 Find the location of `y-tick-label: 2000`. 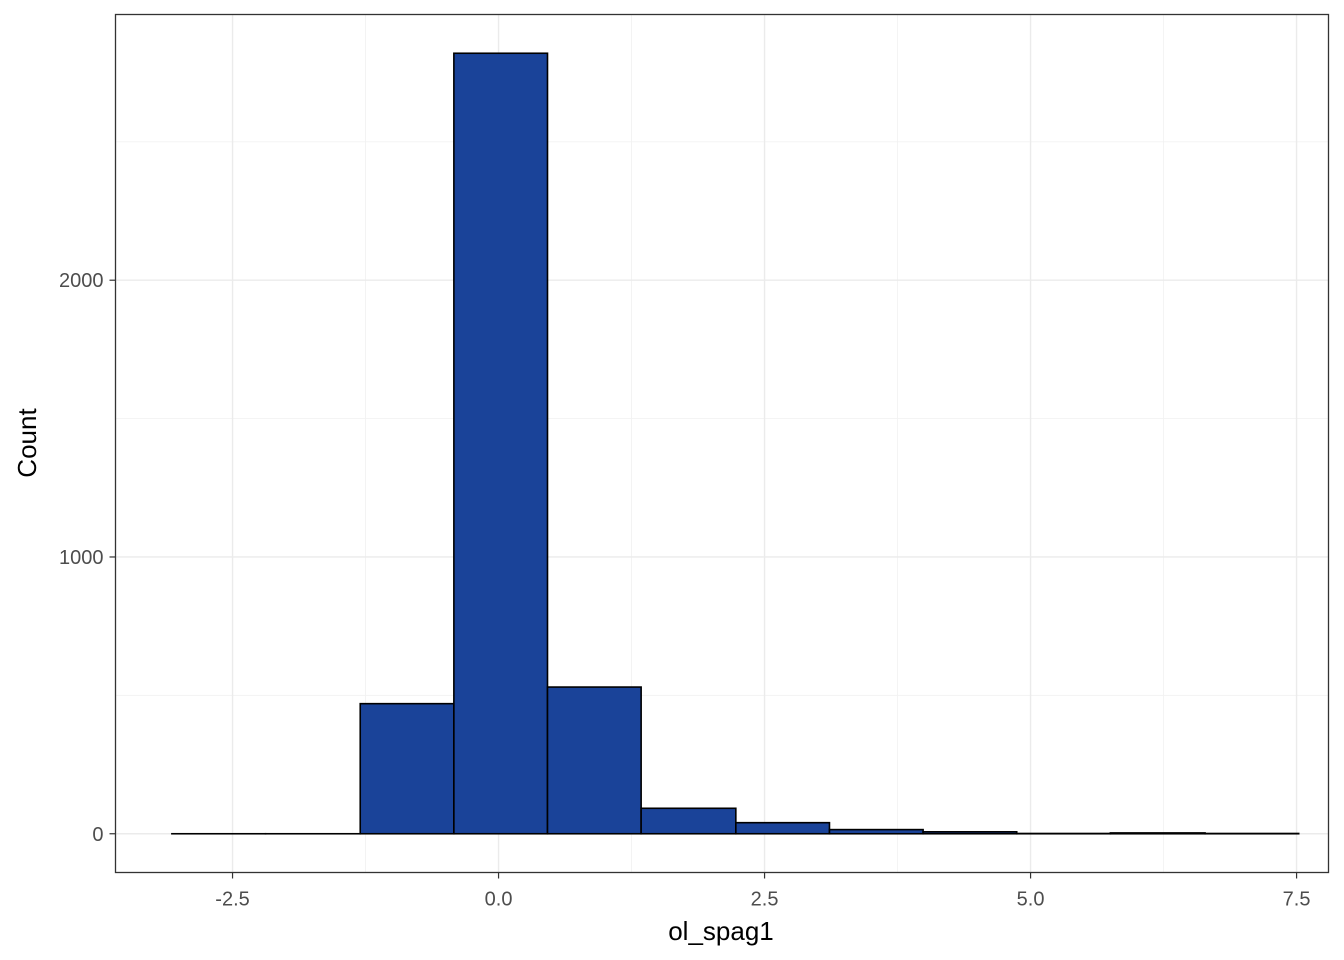

y-tick-label: 2000 is located at coordinates (81, 281).